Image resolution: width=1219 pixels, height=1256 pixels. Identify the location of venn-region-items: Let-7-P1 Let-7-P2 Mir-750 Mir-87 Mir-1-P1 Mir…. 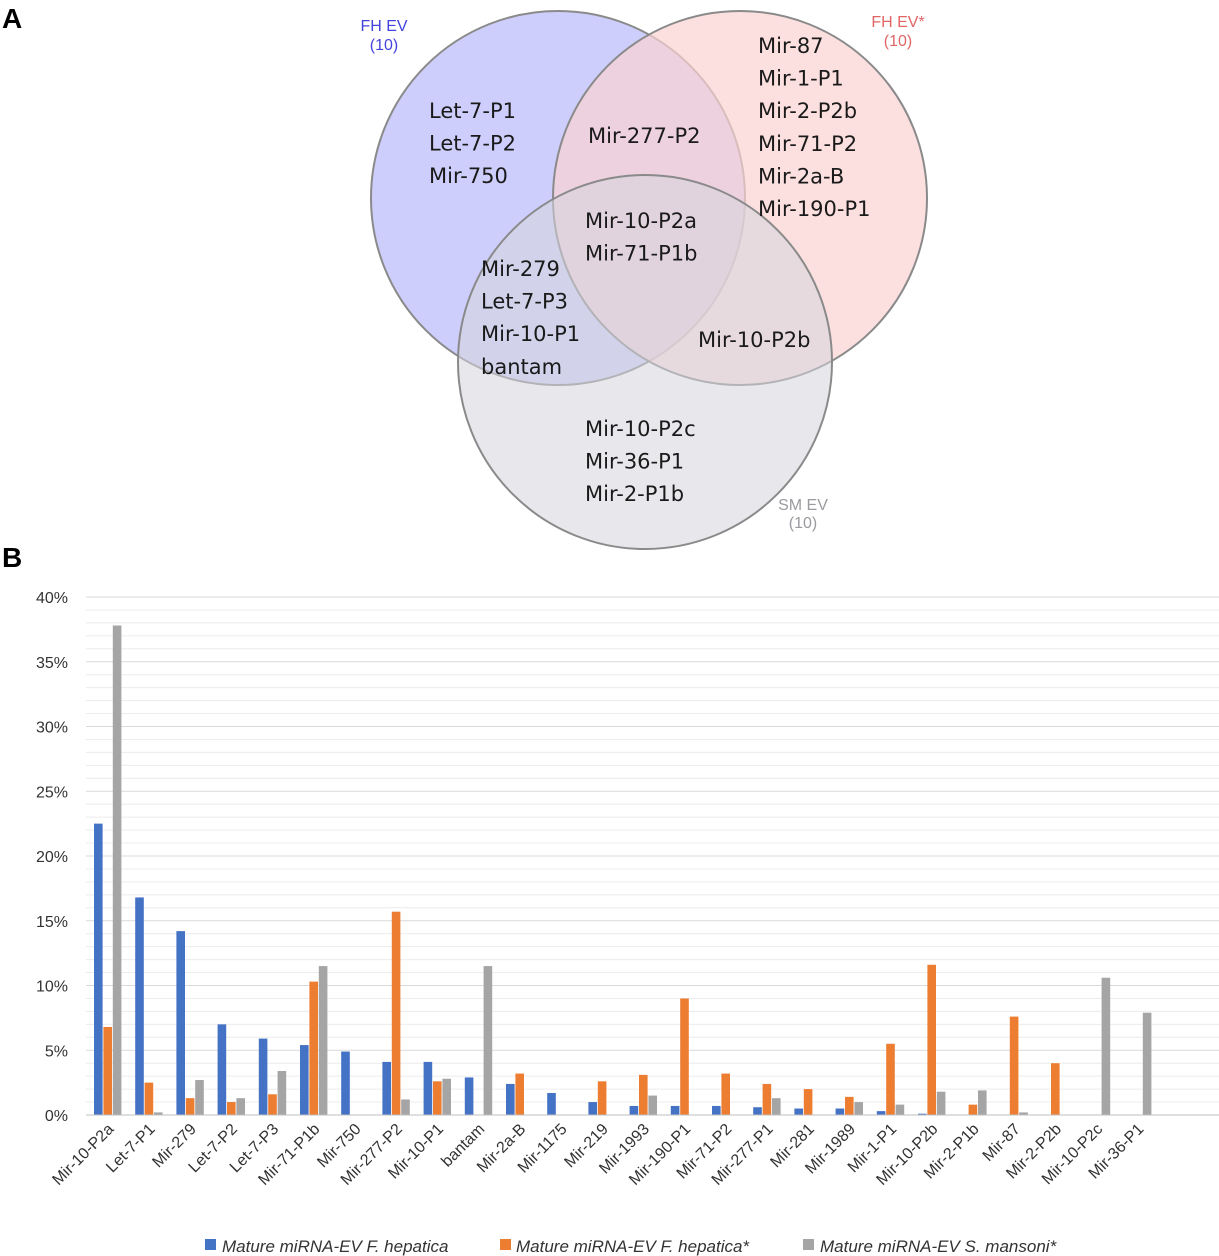
(650, 270).